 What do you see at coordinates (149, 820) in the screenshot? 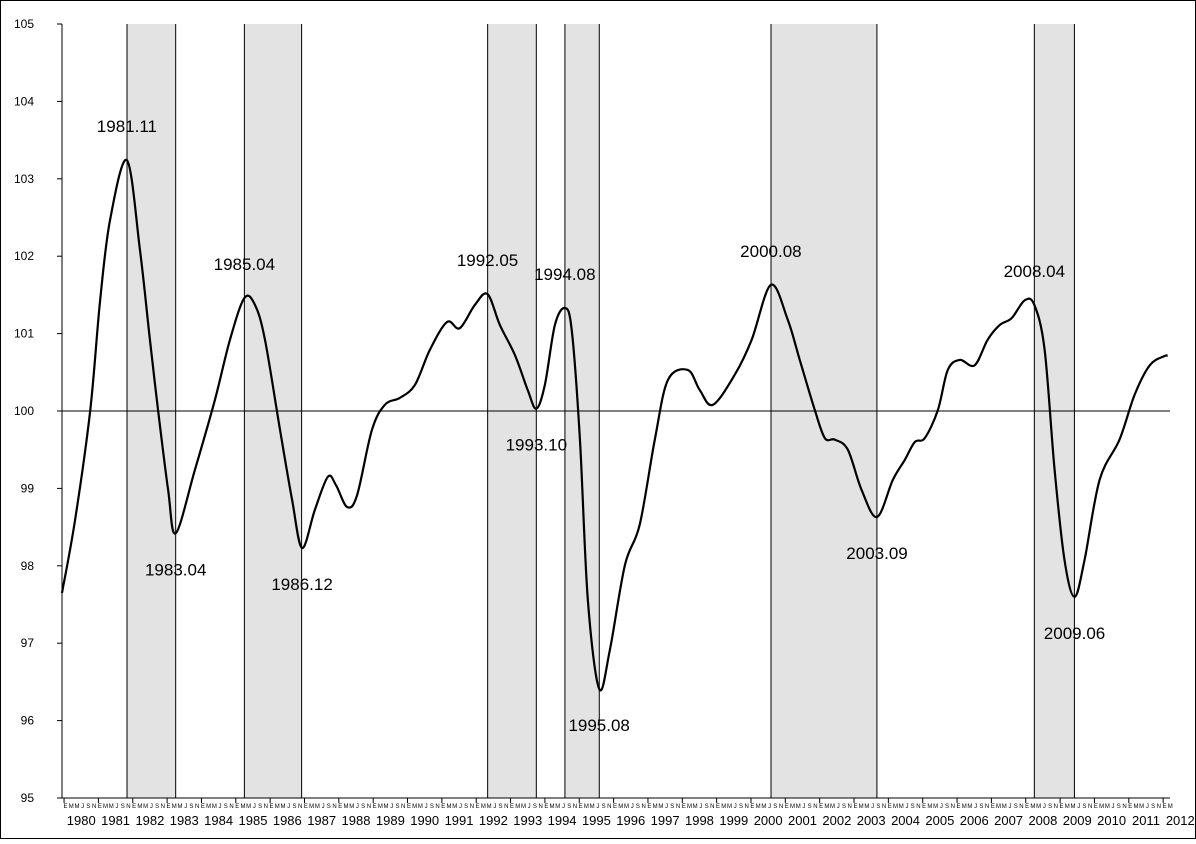
I see `x-tick-label: 1982` at bounding box center [149, 820].